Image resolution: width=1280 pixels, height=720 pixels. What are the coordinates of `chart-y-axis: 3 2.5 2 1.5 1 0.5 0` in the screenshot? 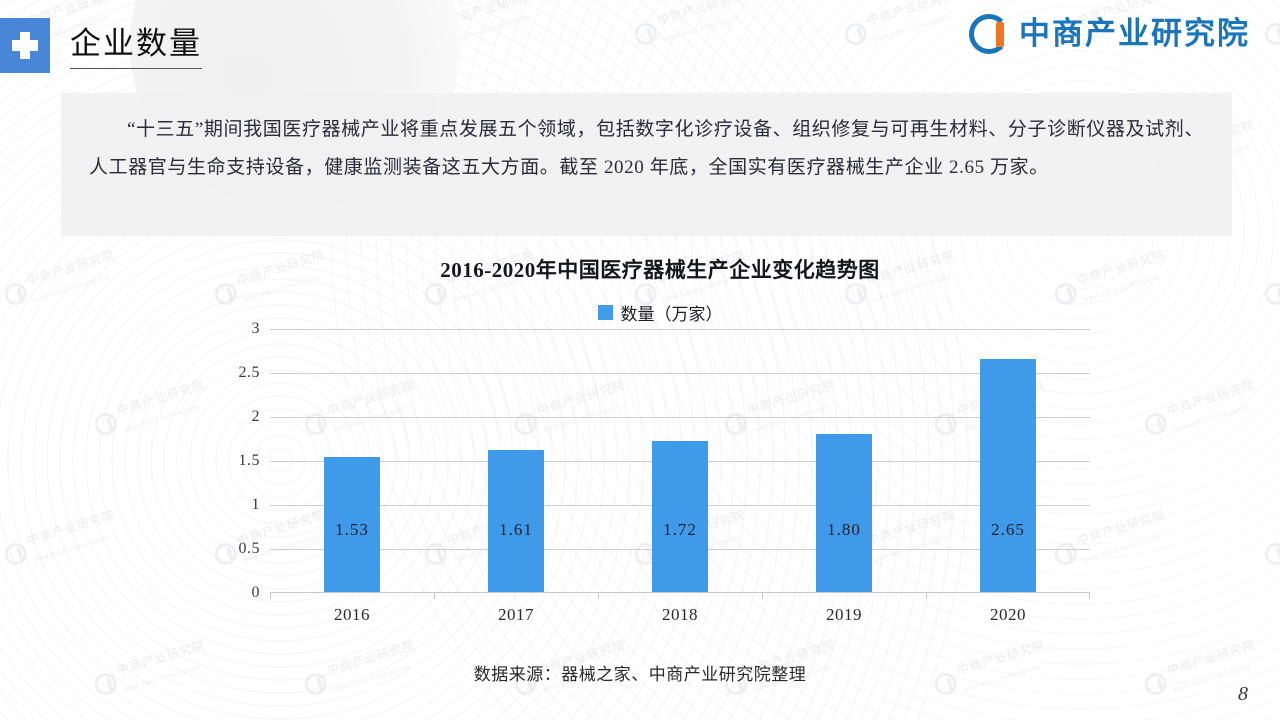 It's located at (248, 460).